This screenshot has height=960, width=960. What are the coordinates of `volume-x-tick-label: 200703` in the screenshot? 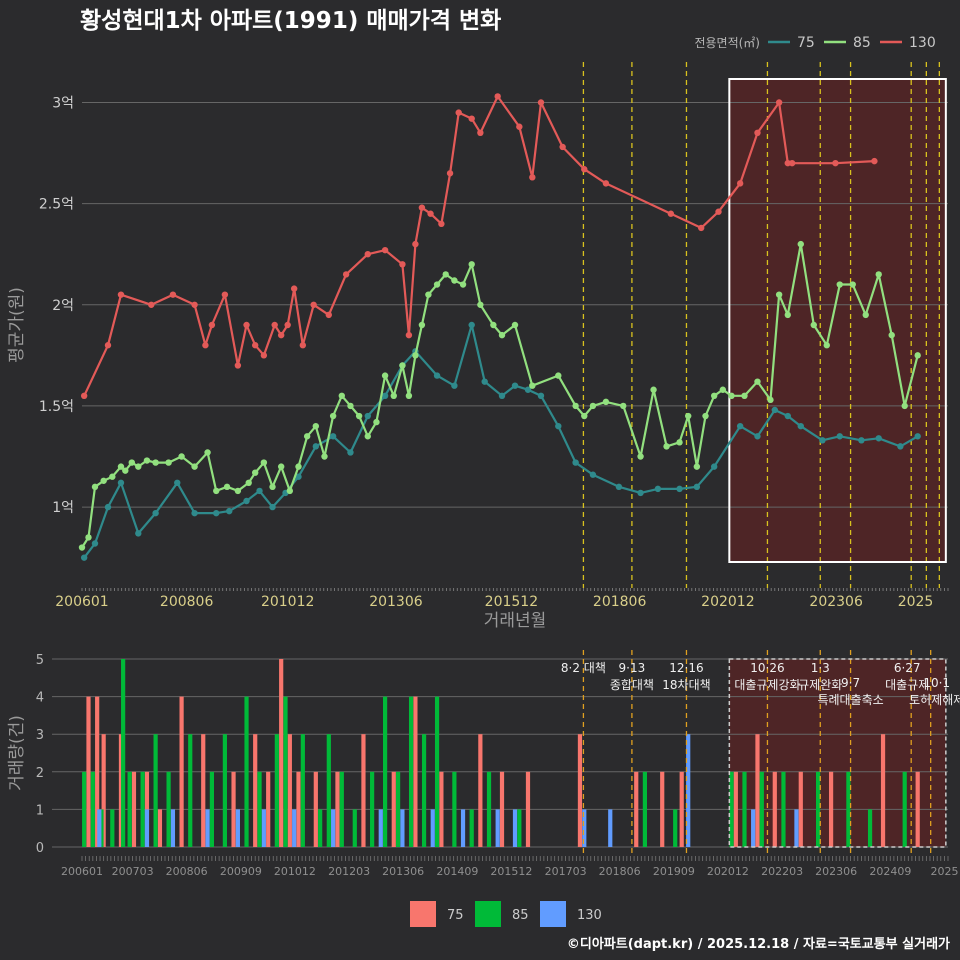 It's located at (133, 871).